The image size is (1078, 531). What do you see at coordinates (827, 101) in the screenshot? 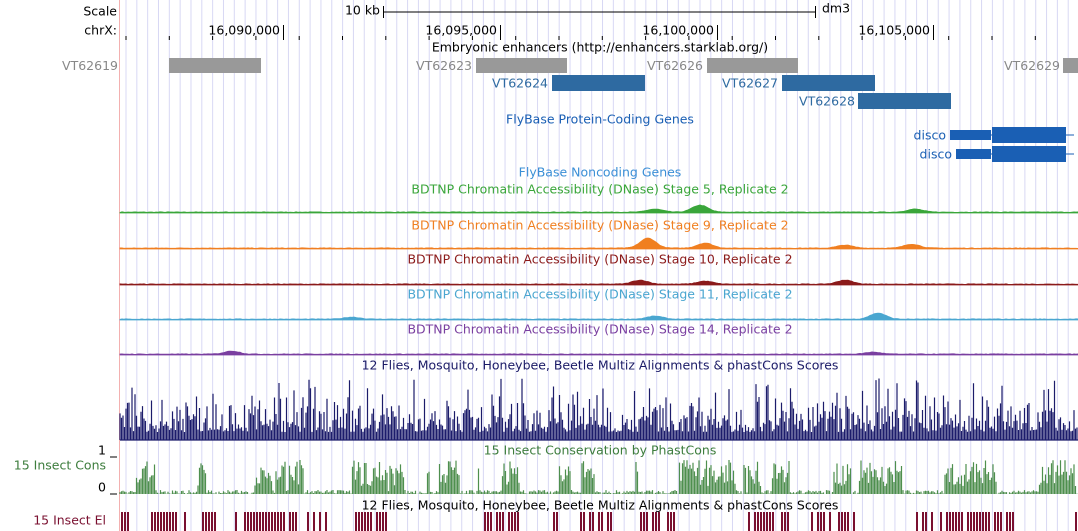
I see `enhancer-label: VT62628` at bounding box center [827, 101].